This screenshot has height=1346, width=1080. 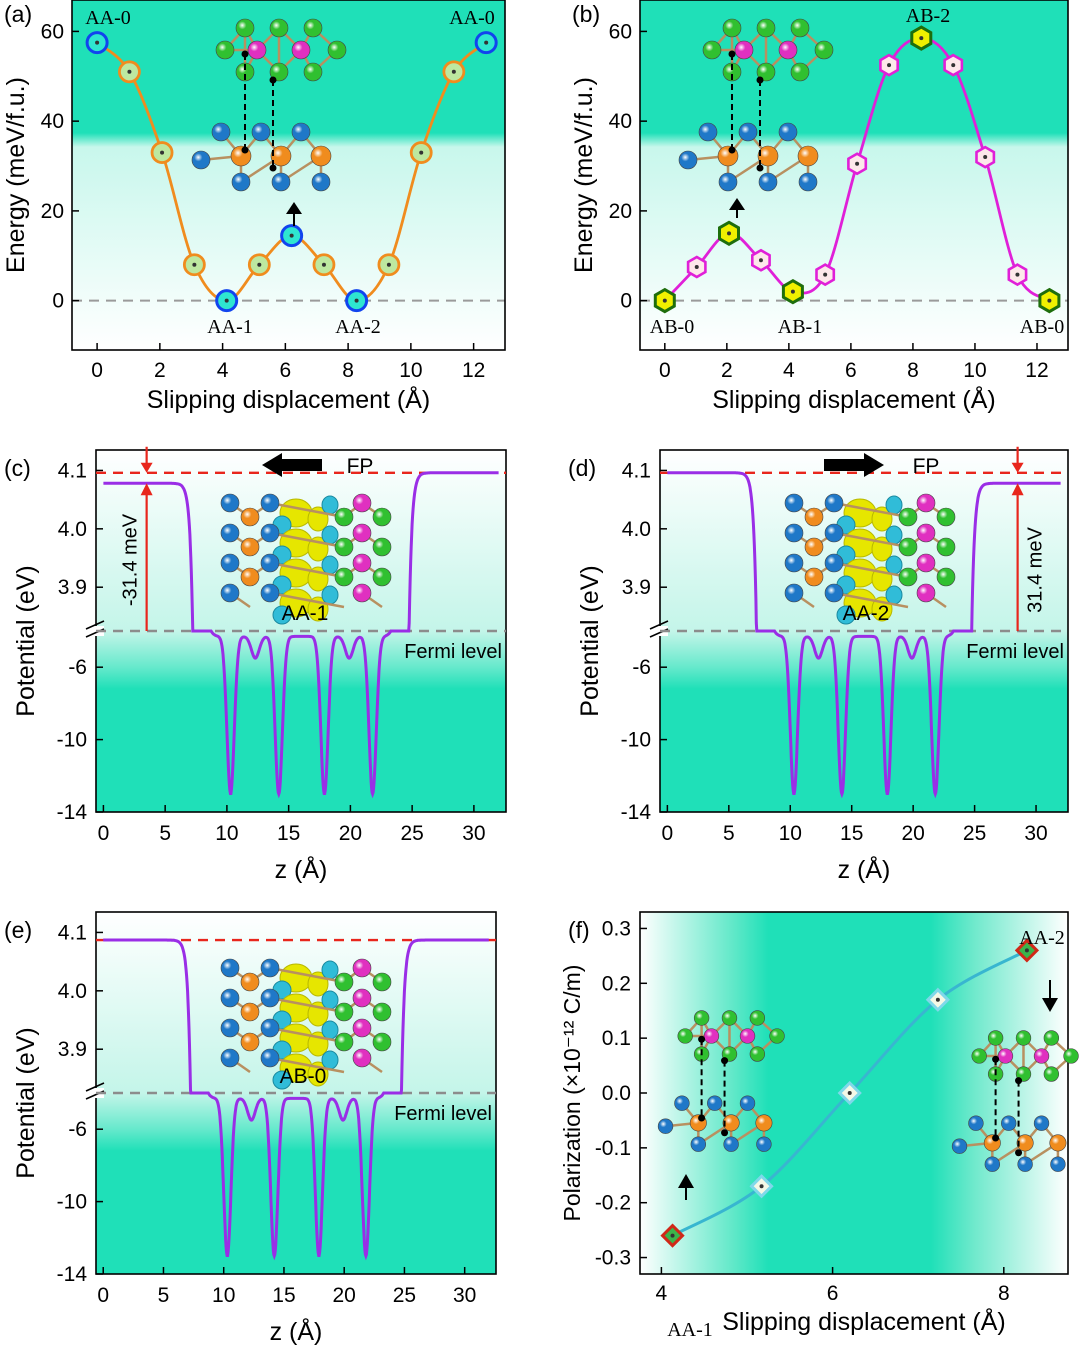 I want to click on panel-label: (f), so click(x=579, y=930).